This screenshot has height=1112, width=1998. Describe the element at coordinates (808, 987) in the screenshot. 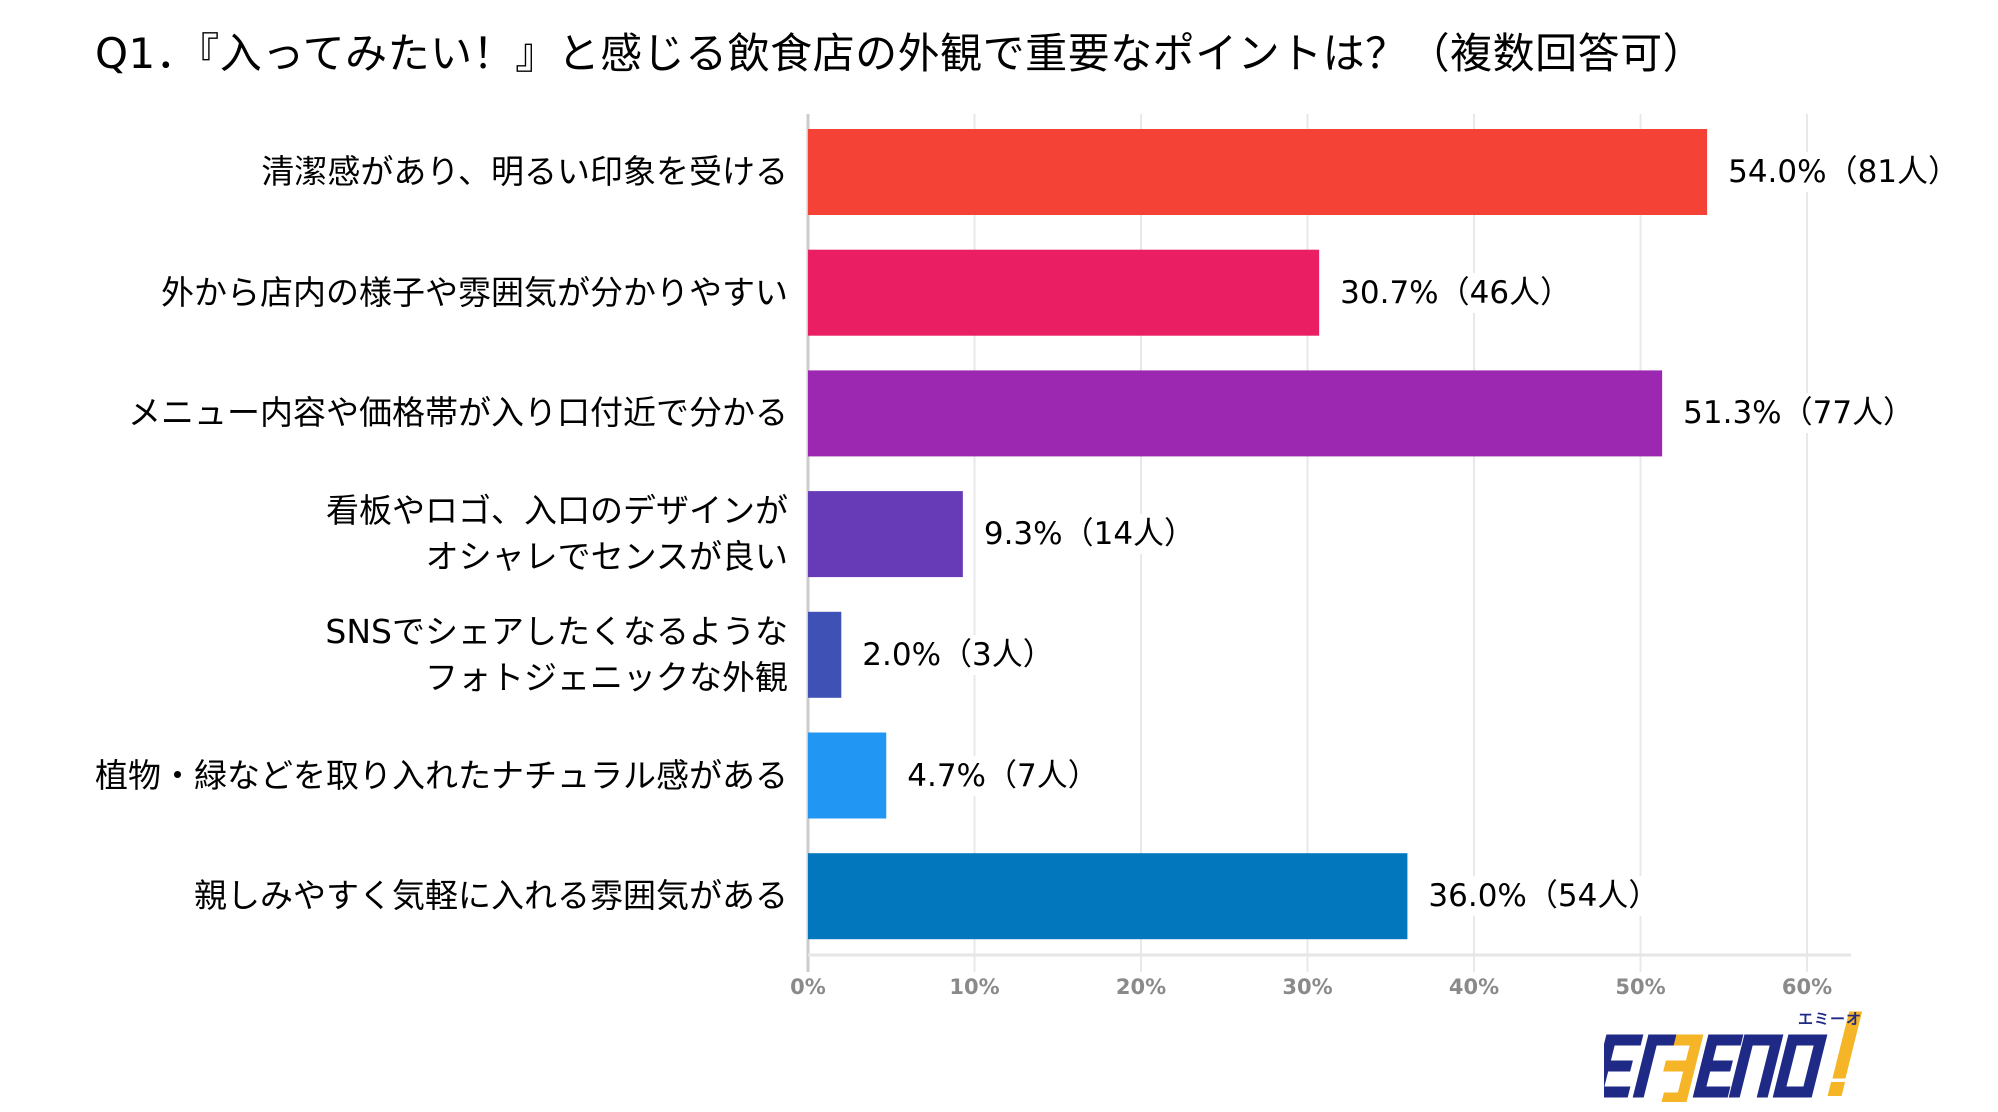

I see `x-tick-label: 0%` at that location.